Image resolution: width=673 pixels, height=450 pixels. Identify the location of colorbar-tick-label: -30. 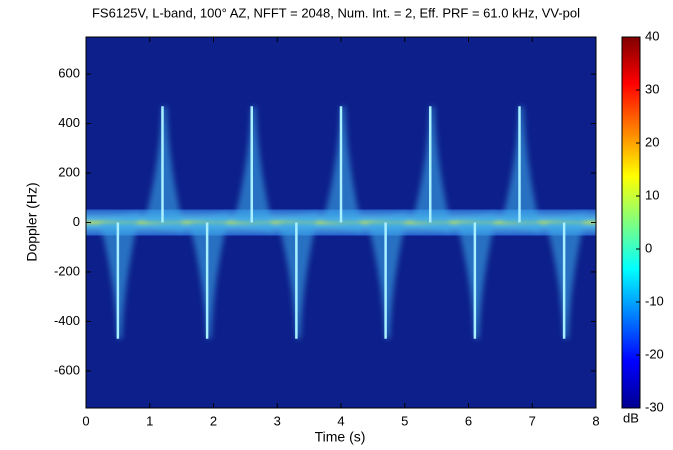
(654, 406).